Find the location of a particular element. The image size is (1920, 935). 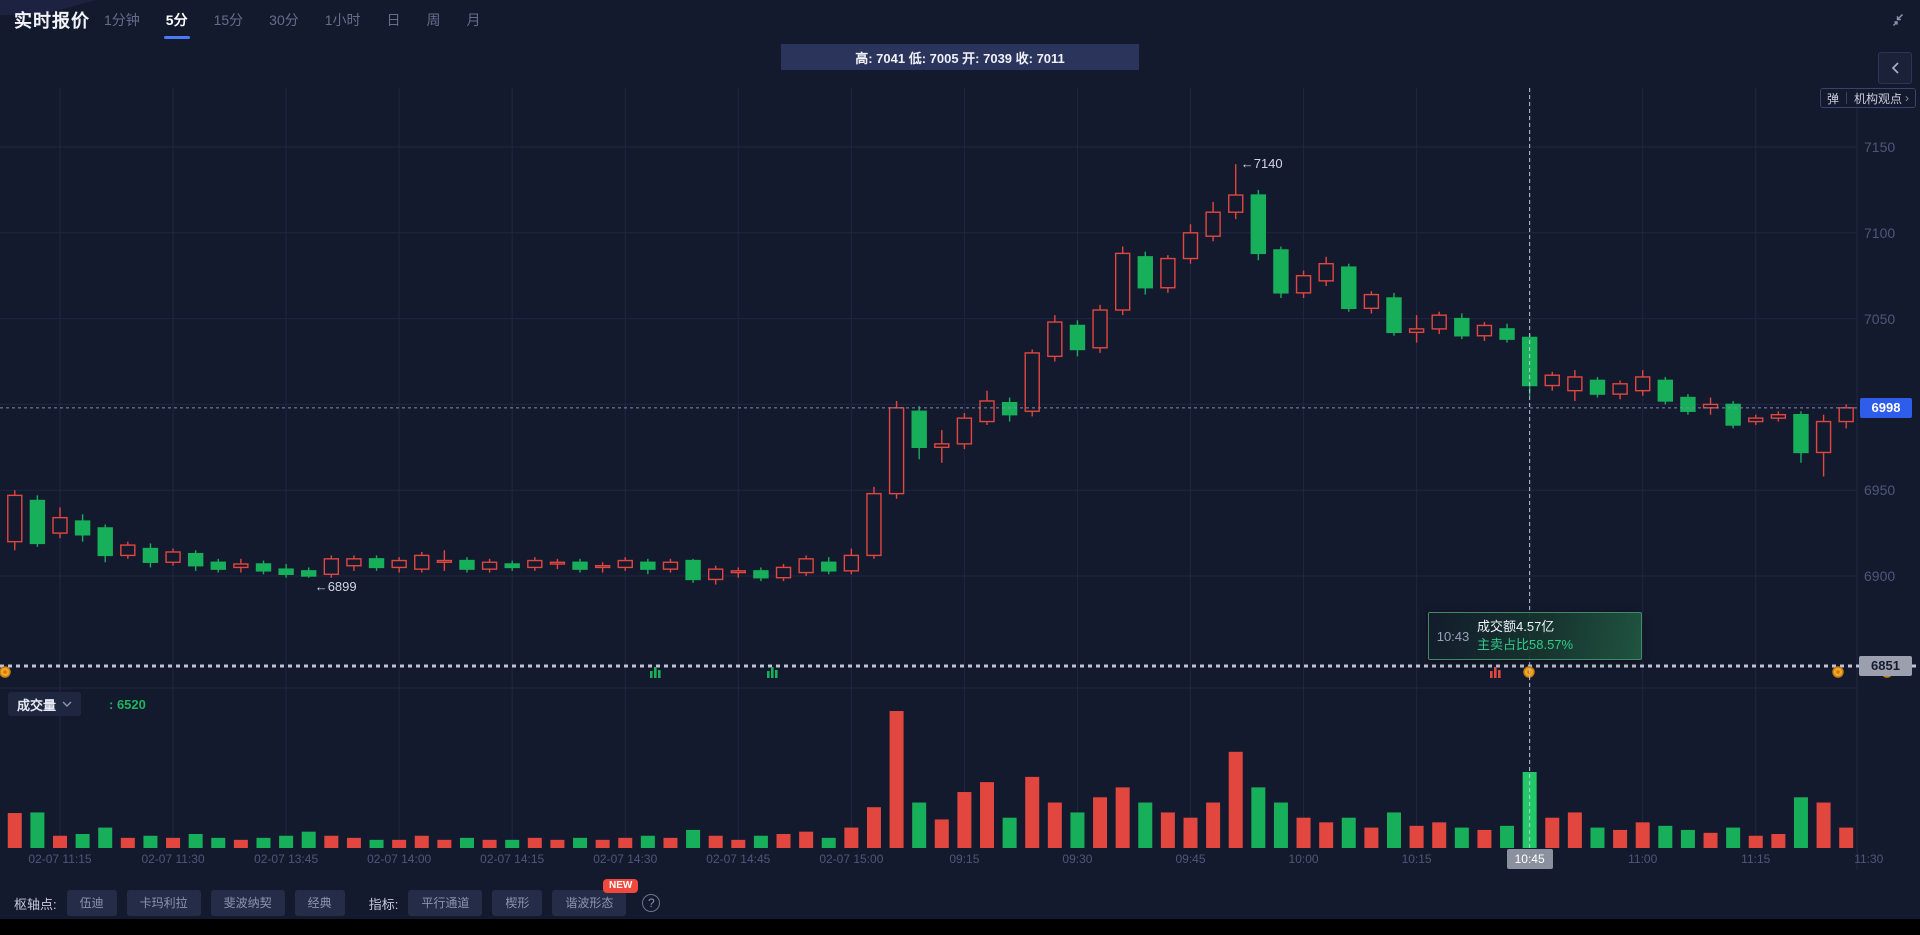

institution-view-link: 机构观点 is located at coordinates (1877, 98).